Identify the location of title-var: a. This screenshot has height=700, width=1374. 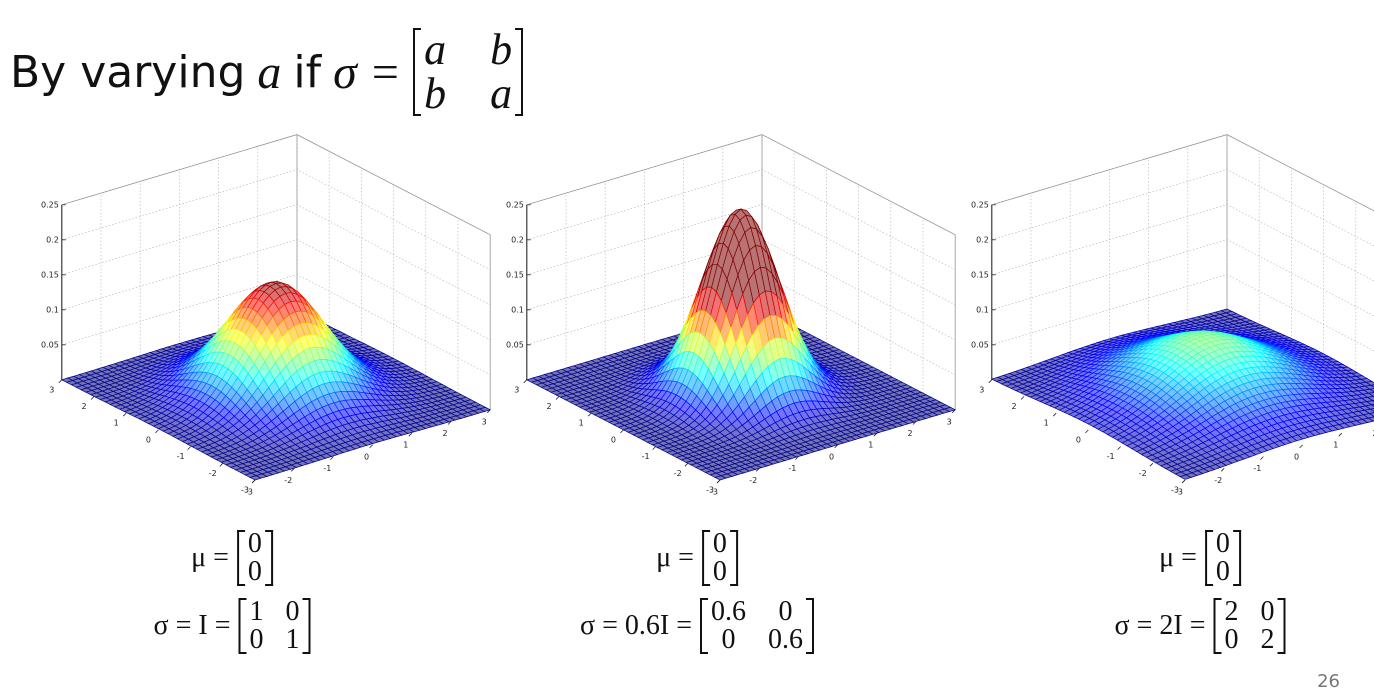
(269, 72).